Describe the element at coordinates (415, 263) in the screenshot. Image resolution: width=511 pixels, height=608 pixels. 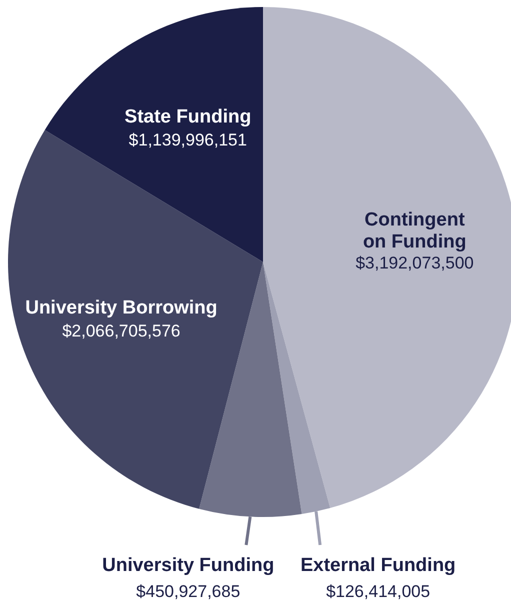
I see `data-label: $3,192,073,500` at that location.